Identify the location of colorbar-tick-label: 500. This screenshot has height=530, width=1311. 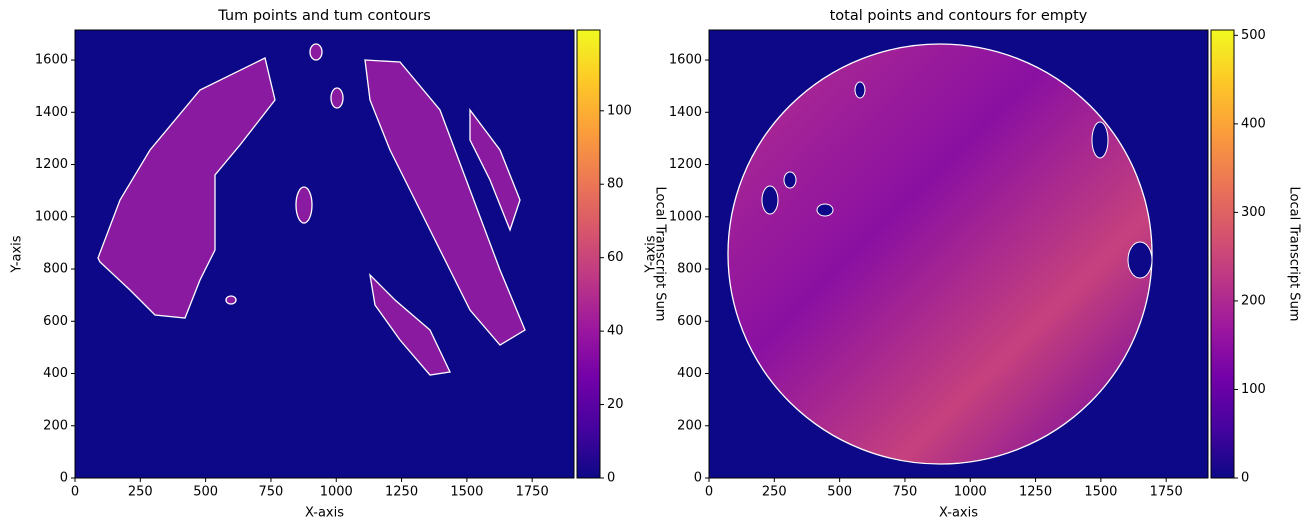
(1253, 35).